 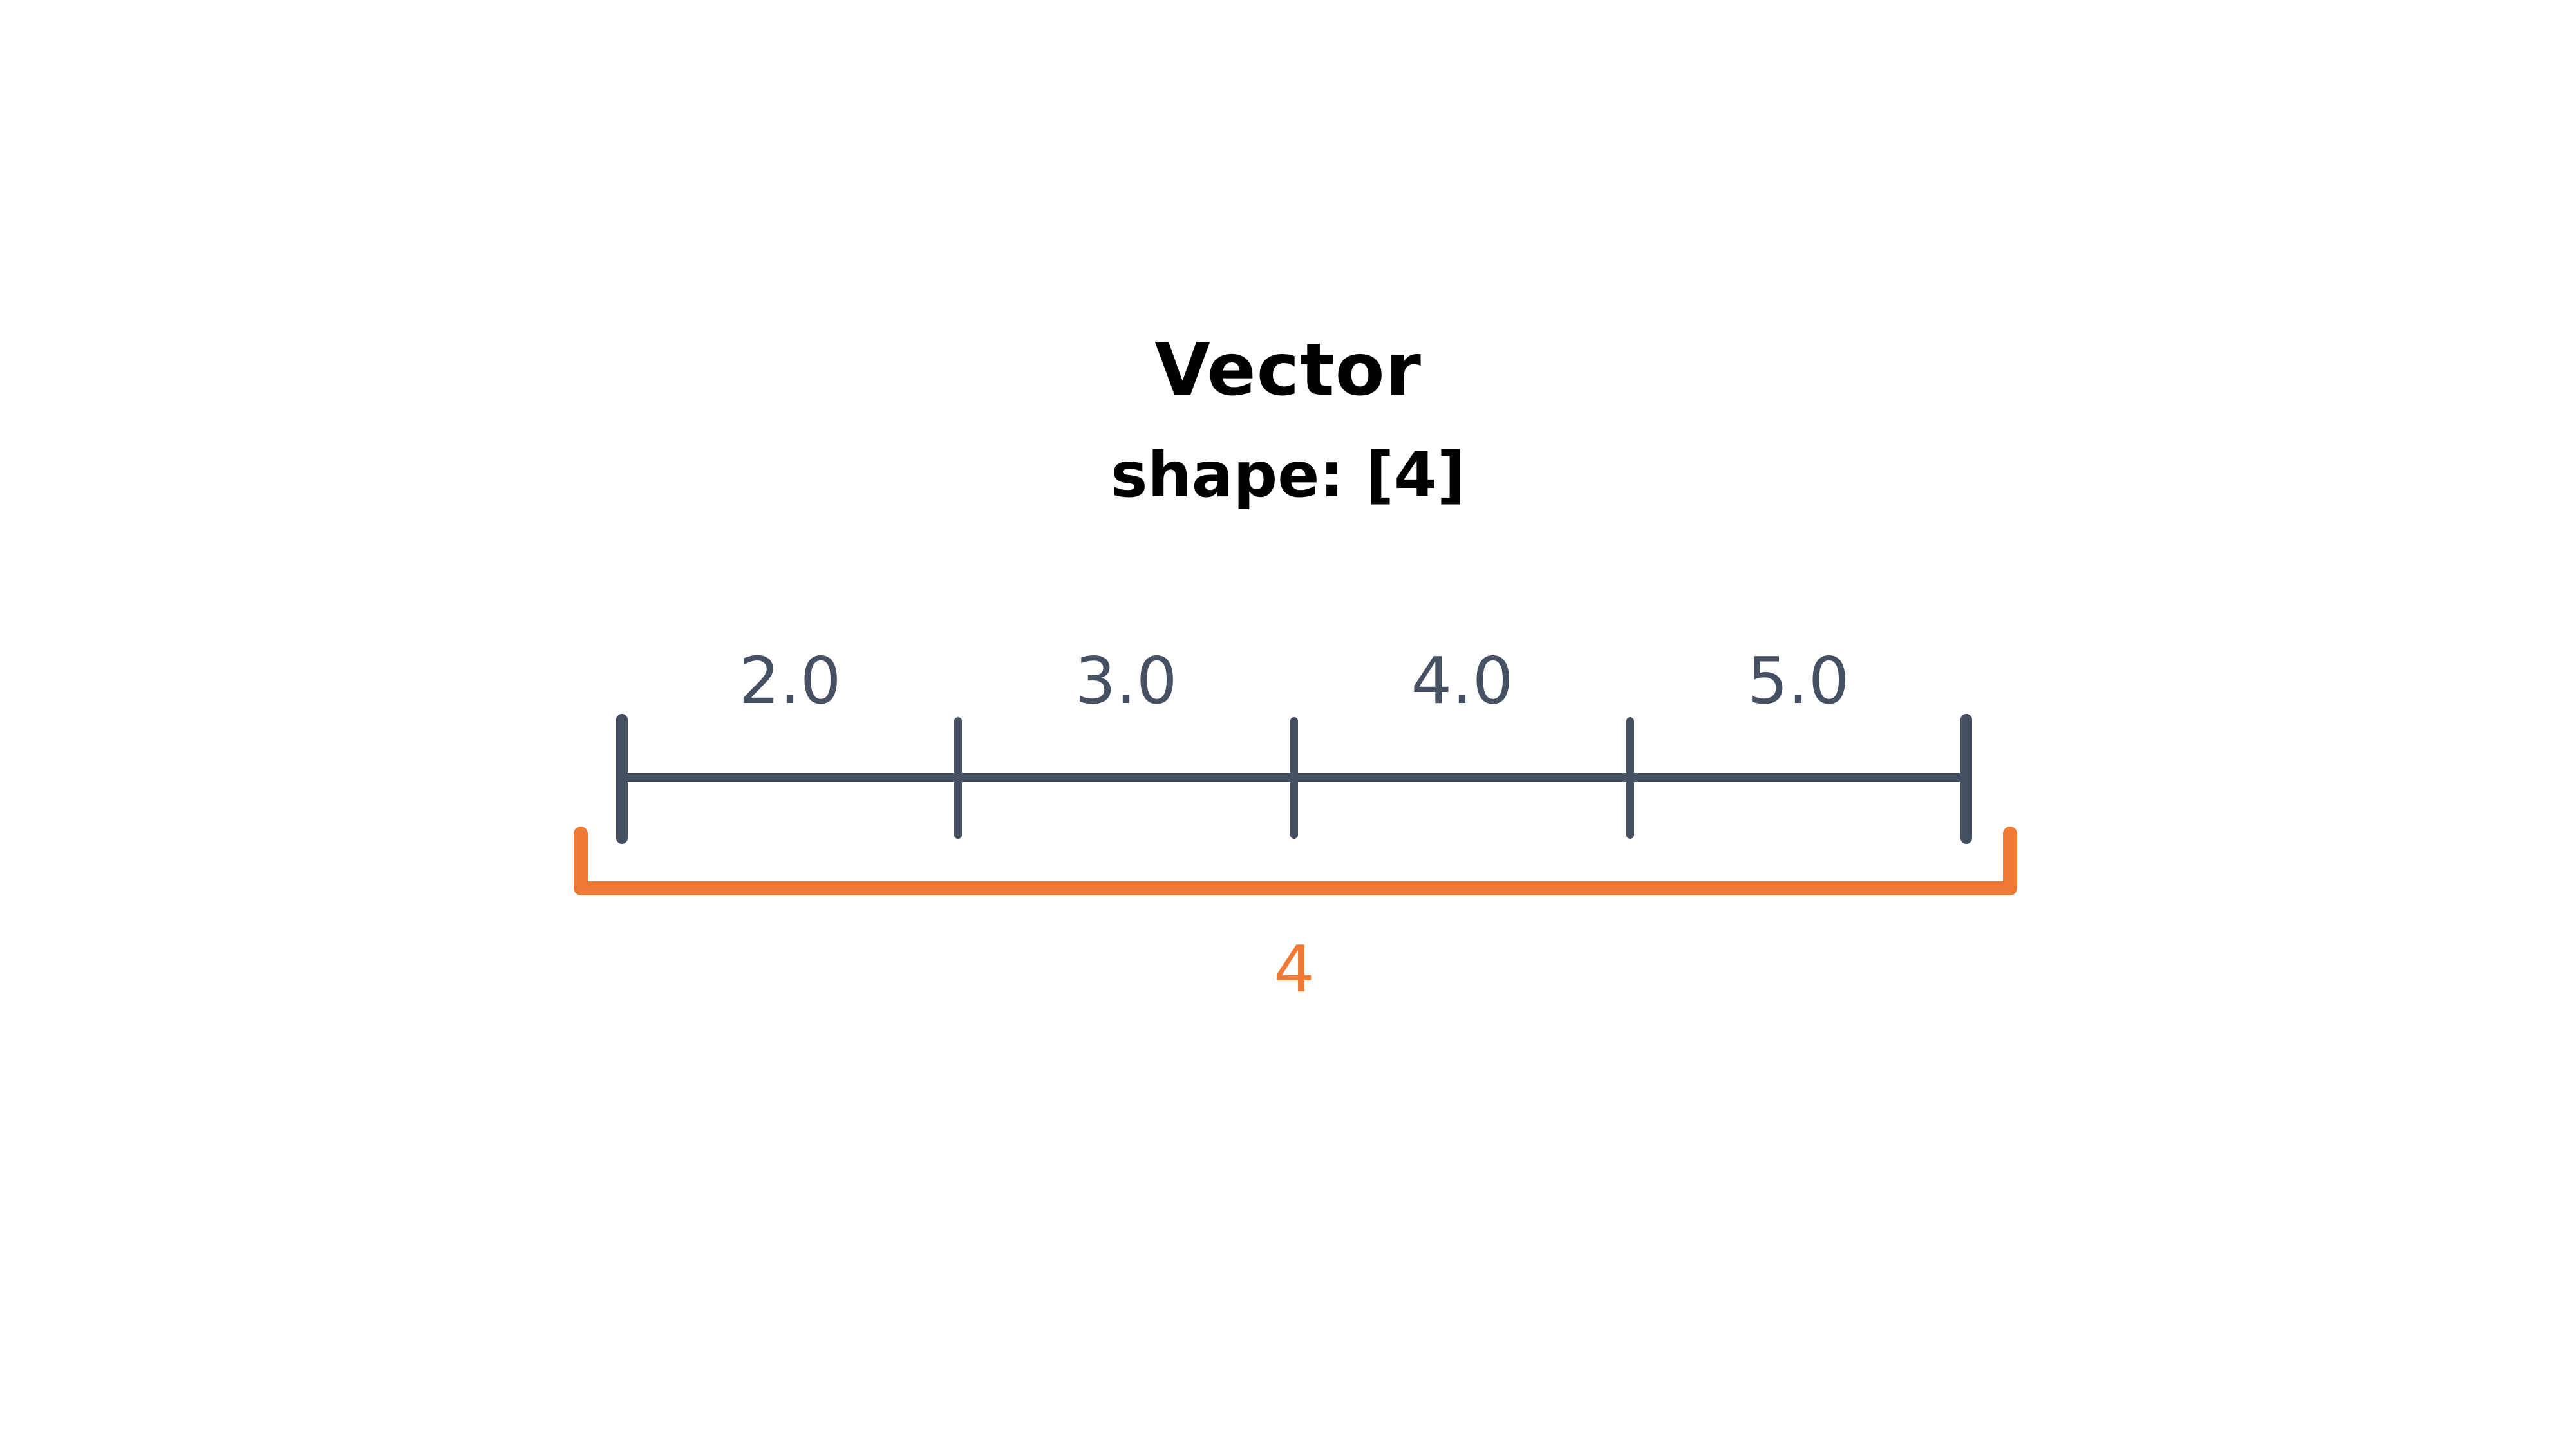 I want to click on vector-axis, so click(x=1294, y=779).